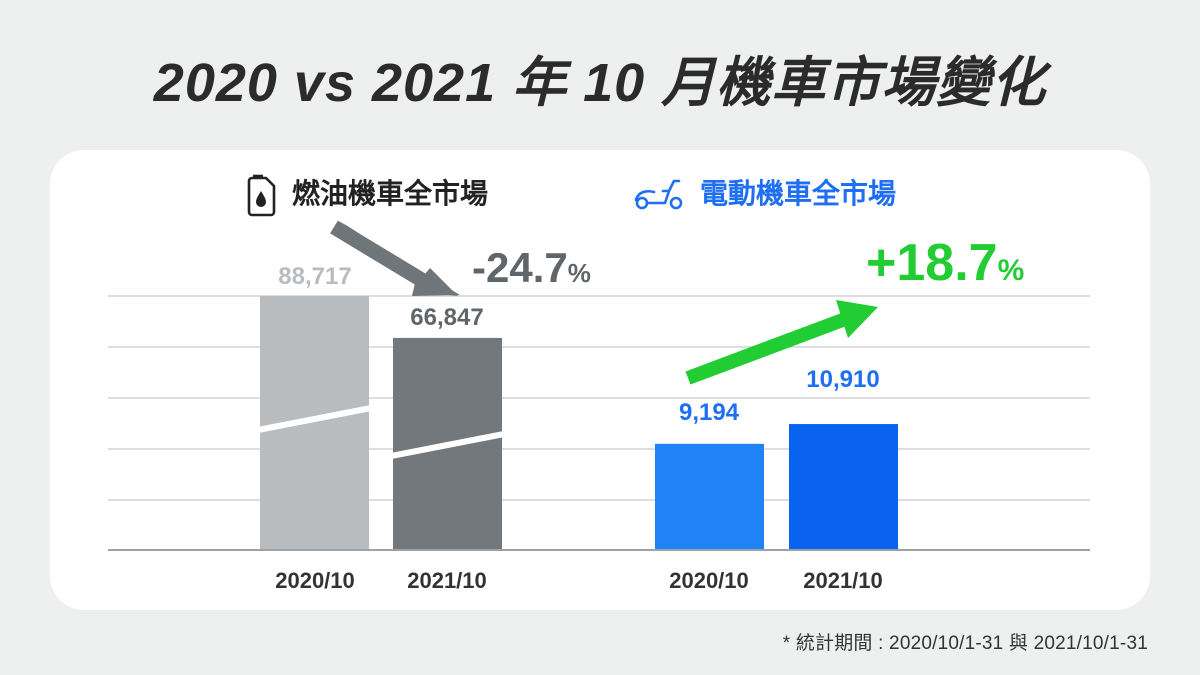 This screenshot has height=675, width=1200. Describe the element at coordinates (843, 580) in the screenshot. I see `tick-label-ev-2021: 2021/10` at that location.